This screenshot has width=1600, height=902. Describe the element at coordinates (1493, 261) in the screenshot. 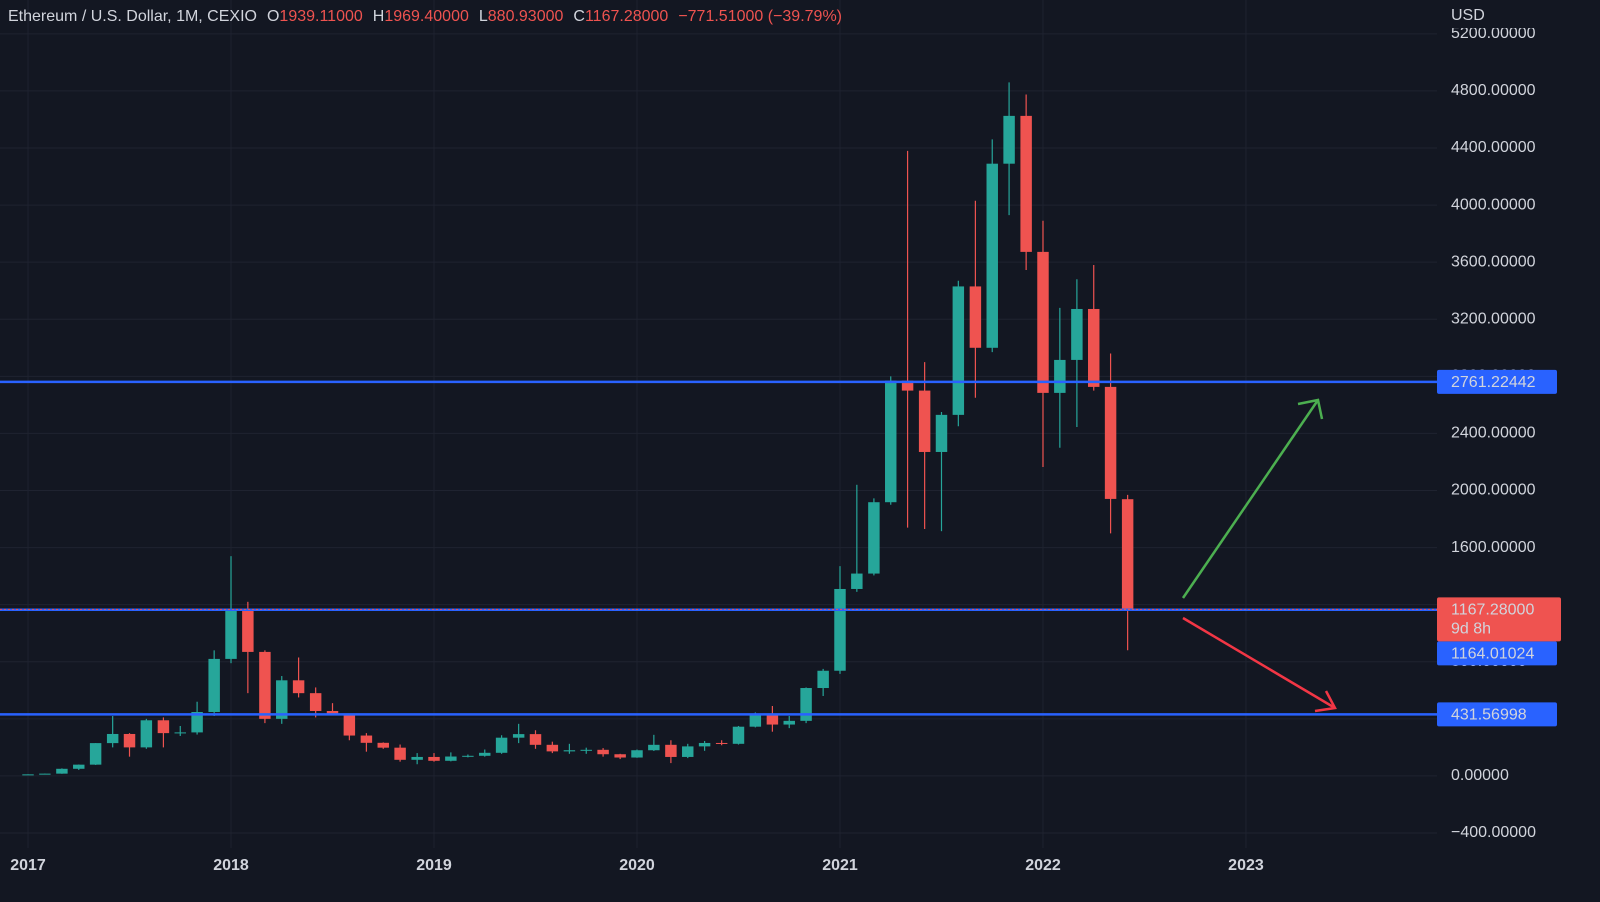

I see `y-tick-label: 3600.00000` at that location.